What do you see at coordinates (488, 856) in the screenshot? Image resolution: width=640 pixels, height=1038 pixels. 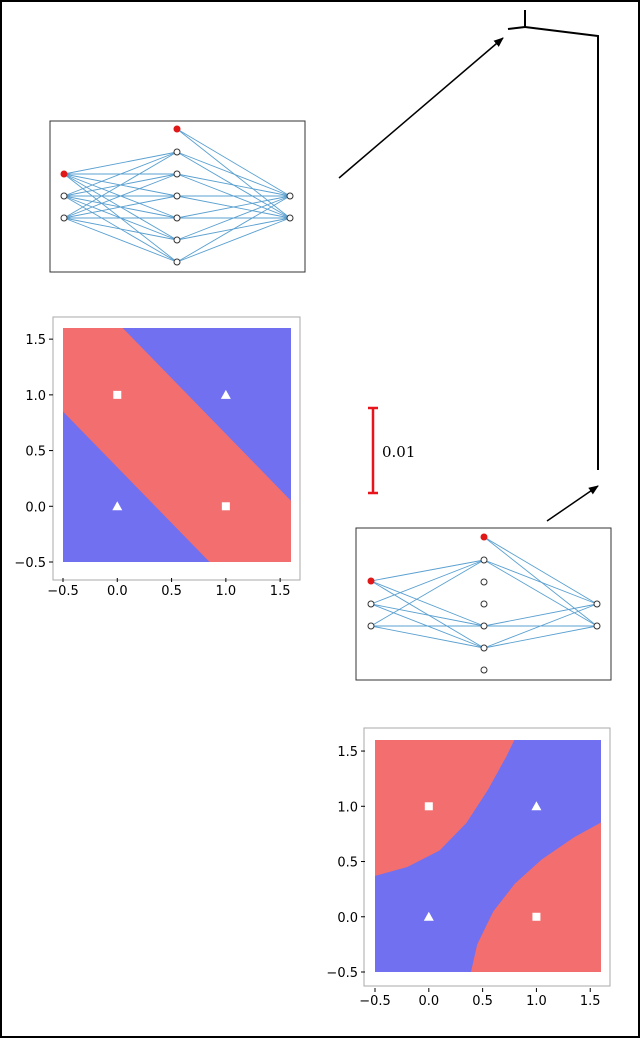 I see `region-blue` at bounding box center [488, 856].